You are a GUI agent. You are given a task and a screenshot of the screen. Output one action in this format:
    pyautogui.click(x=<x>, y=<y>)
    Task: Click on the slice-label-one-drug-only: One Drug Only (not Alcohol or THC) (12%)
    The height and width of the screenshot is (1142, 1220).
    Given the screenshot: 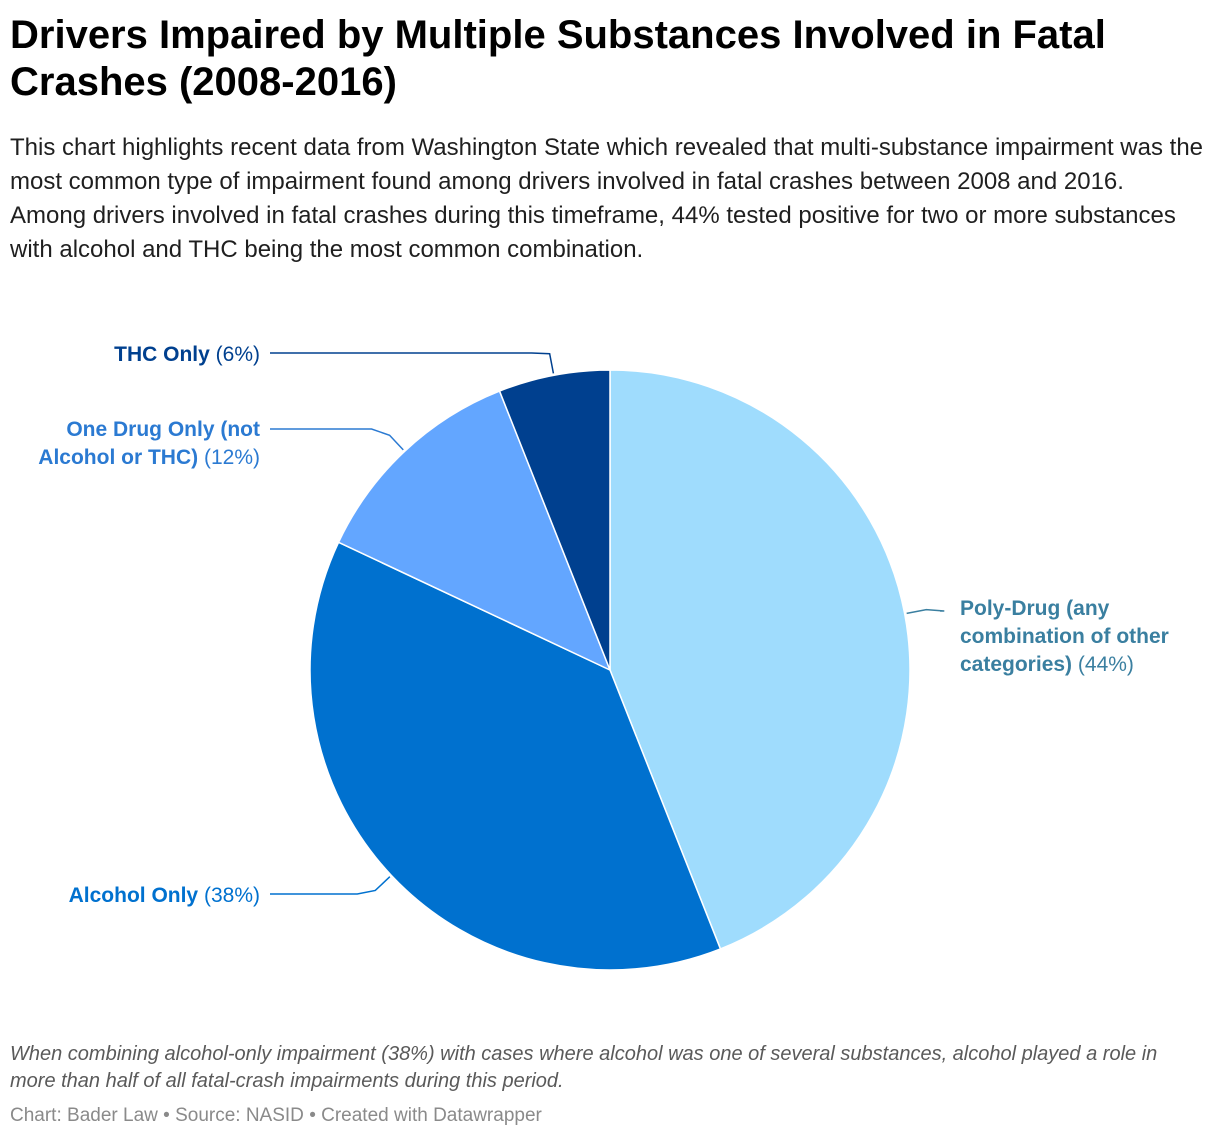 What is the action you would take?
    pyautogui.click(x=145, y=444)
    